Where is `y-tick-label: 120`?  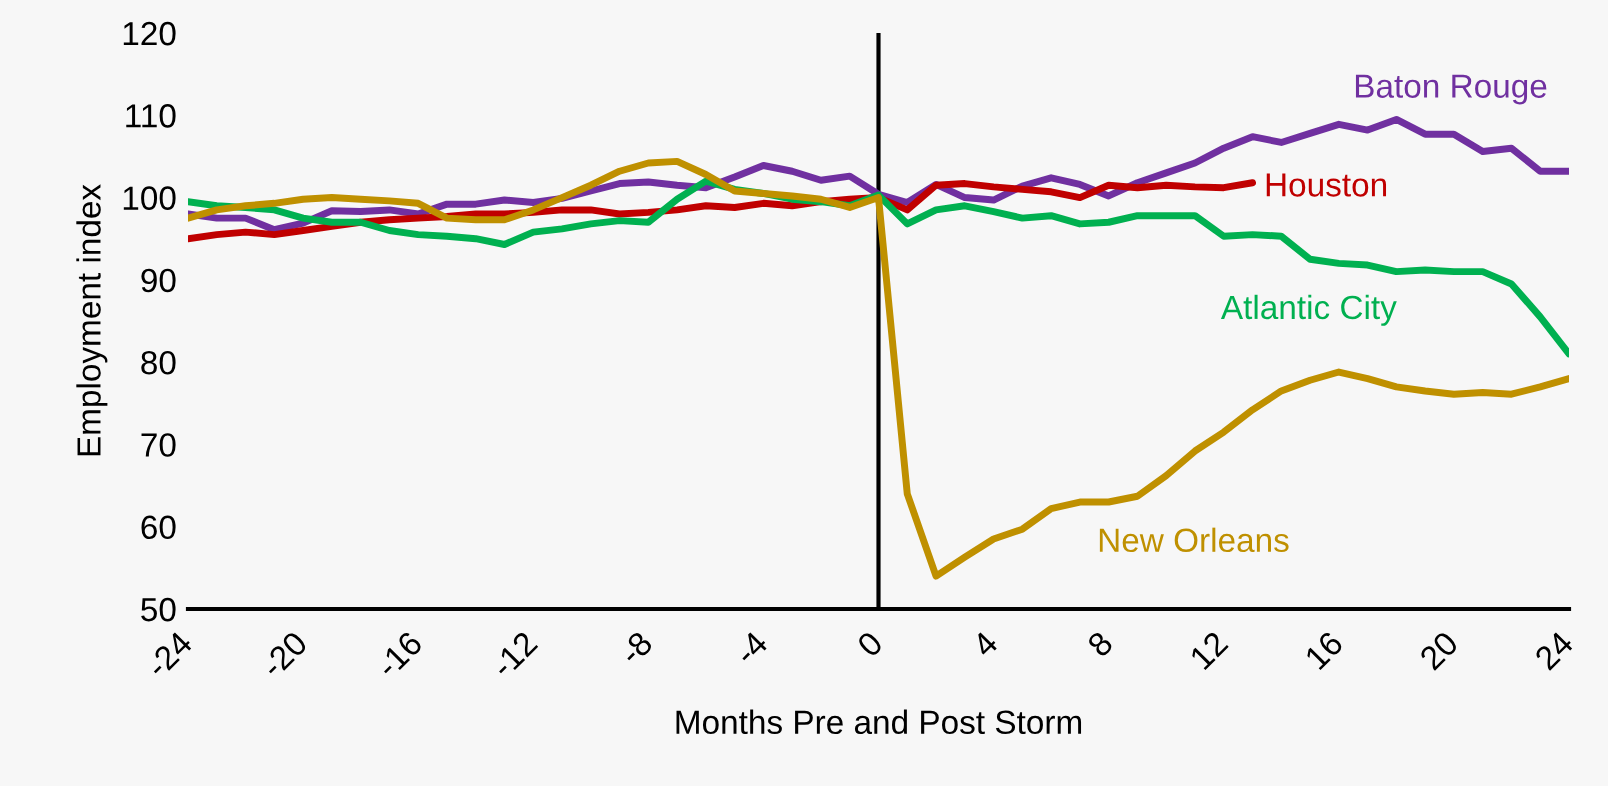 y-tick-label: 120 is located at coordinates (149, 33).